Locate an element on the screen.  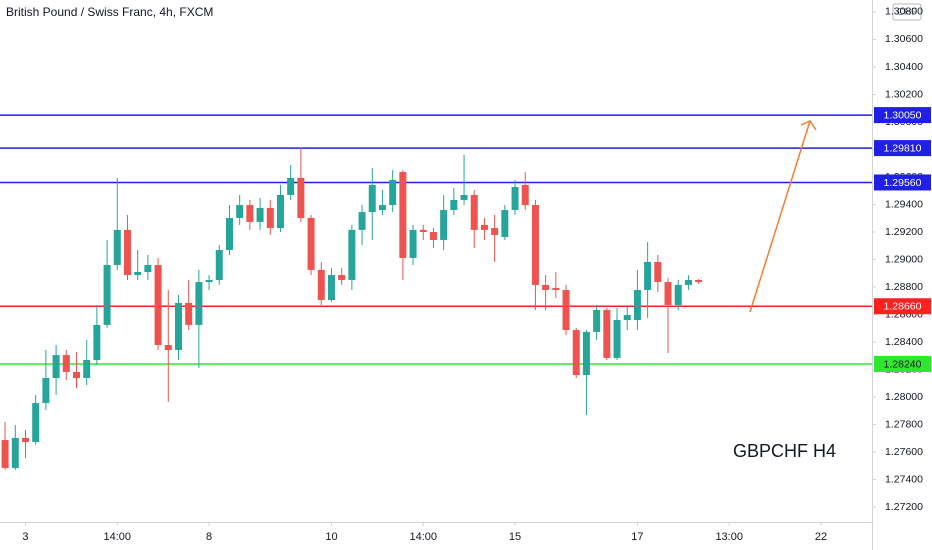
y-tick-label: 1.27400 is located at coordinates (904, 479).